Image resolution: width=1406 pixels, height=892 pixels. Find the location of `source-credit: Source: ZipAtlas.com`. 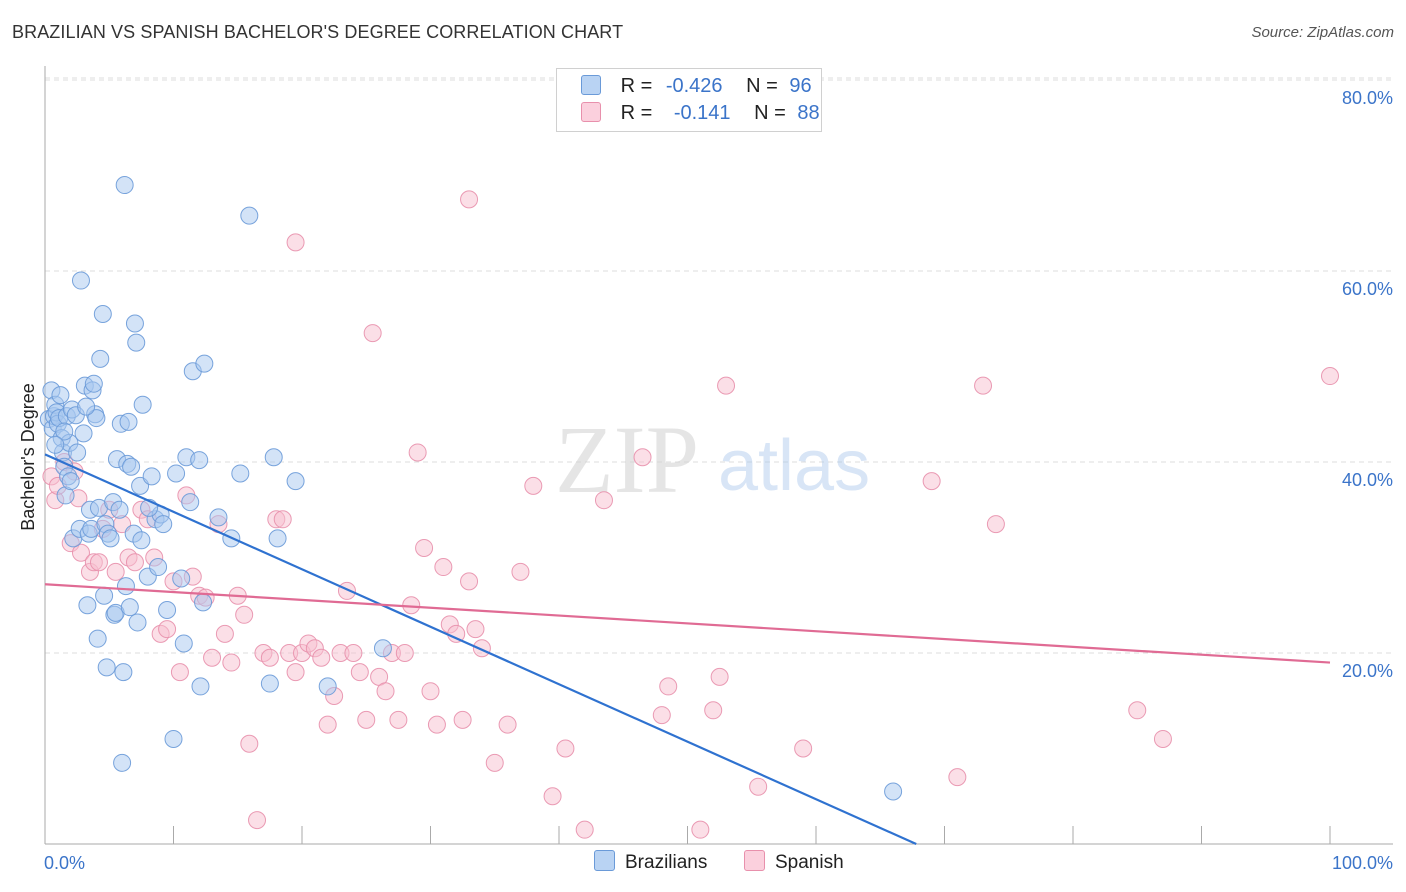

source-credit: Source: ZipAtlas.com is located at coordinates (1322, 32).